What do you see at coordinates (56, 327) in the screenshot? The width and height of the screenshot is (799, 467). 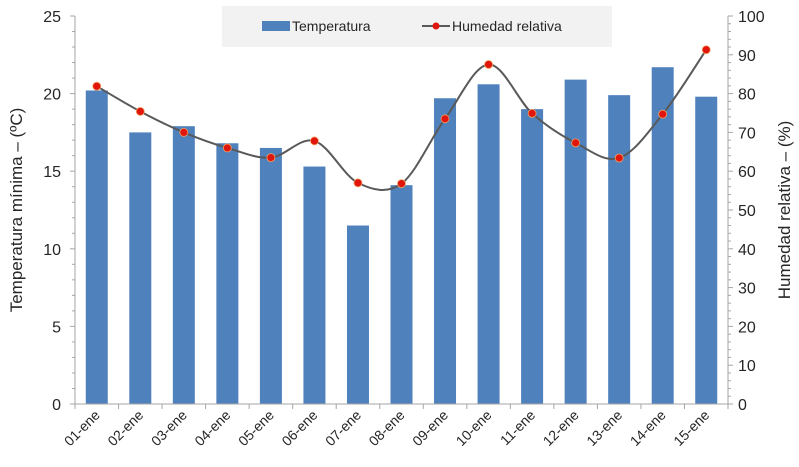 I see `y-tick-label: 5` at bounding box center [56, 327].